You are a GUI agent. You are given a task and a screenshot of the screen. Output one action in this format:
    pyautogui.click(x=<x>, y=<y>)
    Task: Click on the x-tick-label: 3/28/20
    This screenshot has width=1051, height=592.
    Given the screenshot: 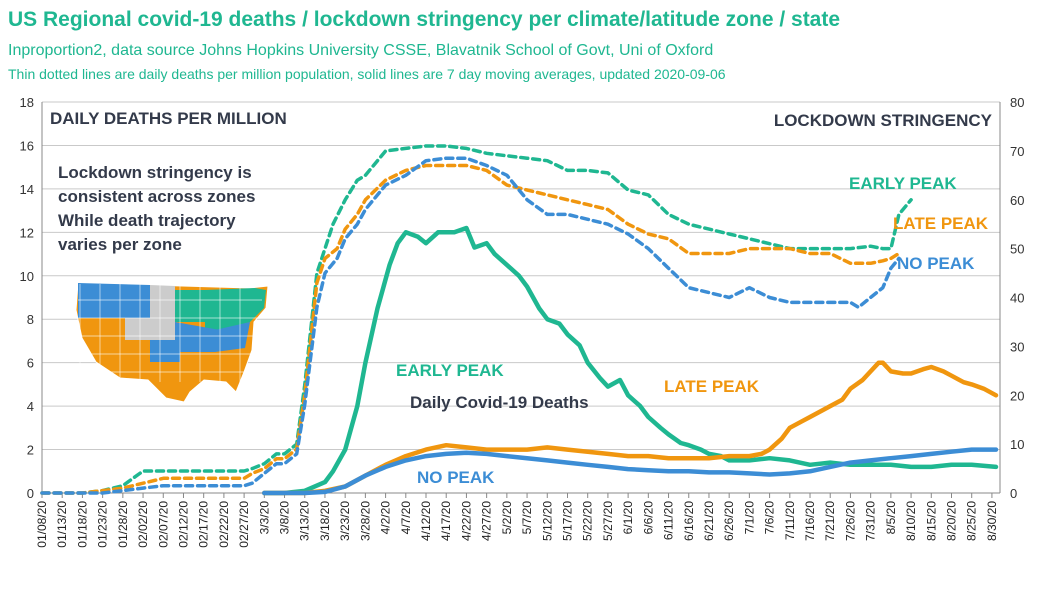 What is the action you would take?
    pyautogui.click(x=365, y=521)
    